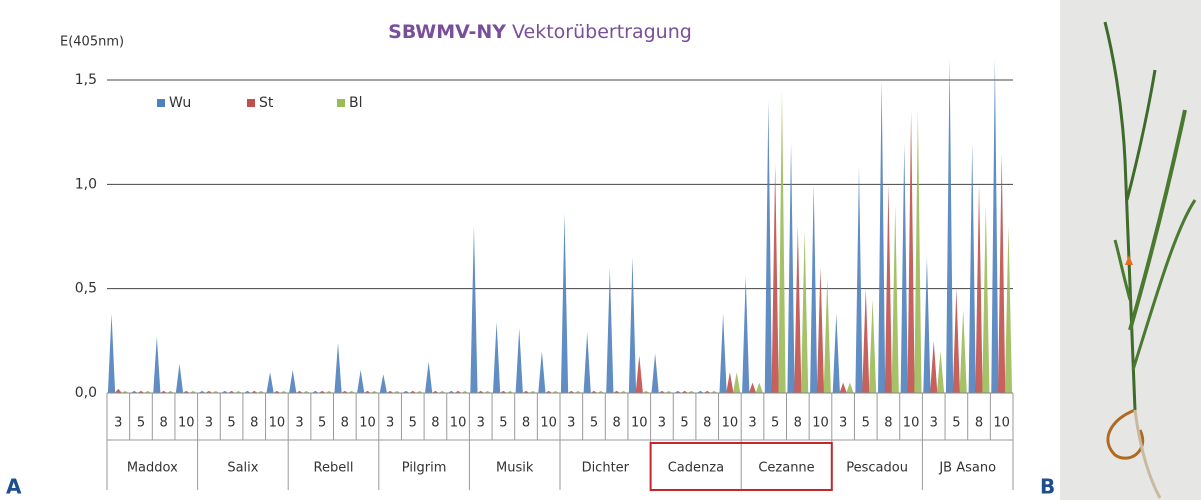  Describe the element at coordinates (152, 468) in the screenshot. I see `group-label: Maddox` at that location.